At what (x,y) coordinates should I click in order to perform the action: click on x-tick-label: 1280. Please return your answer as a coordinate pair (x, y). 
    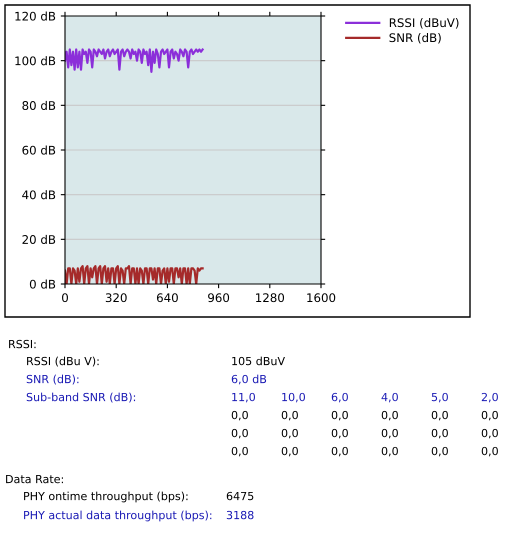
    Looking at the image, I should click on (270, 297).